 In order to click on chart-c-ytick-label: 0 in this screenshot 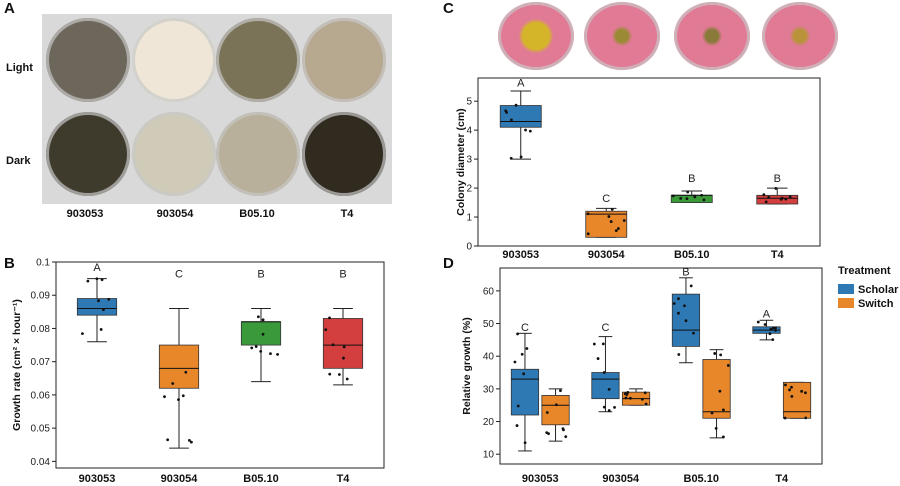, I will do `click(469, 247)`.